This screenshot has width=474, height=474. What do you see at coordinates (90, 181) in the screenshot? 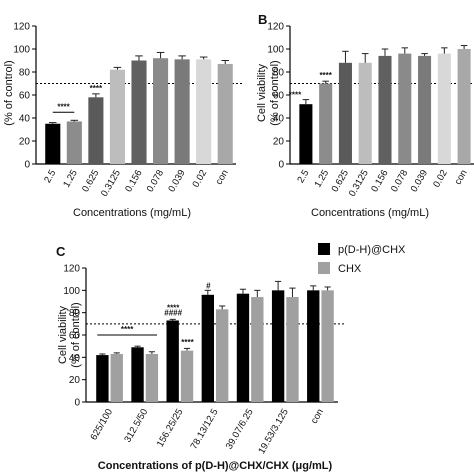
I see `panel-a-xtick-label: 0.625` at bounding box center [90, 181].